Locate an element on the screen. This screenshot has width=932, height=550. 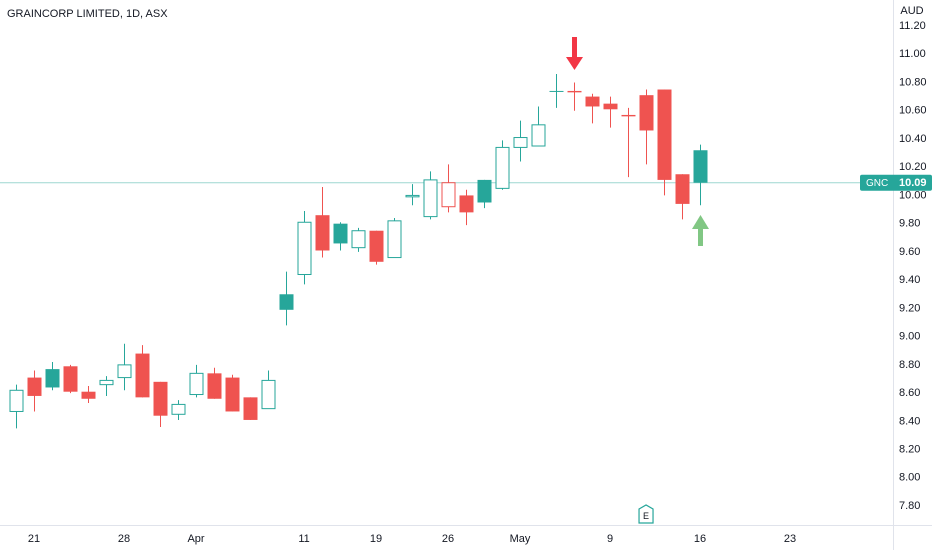
y-tick-label: 9.40 is located at coordinates (909, 280).